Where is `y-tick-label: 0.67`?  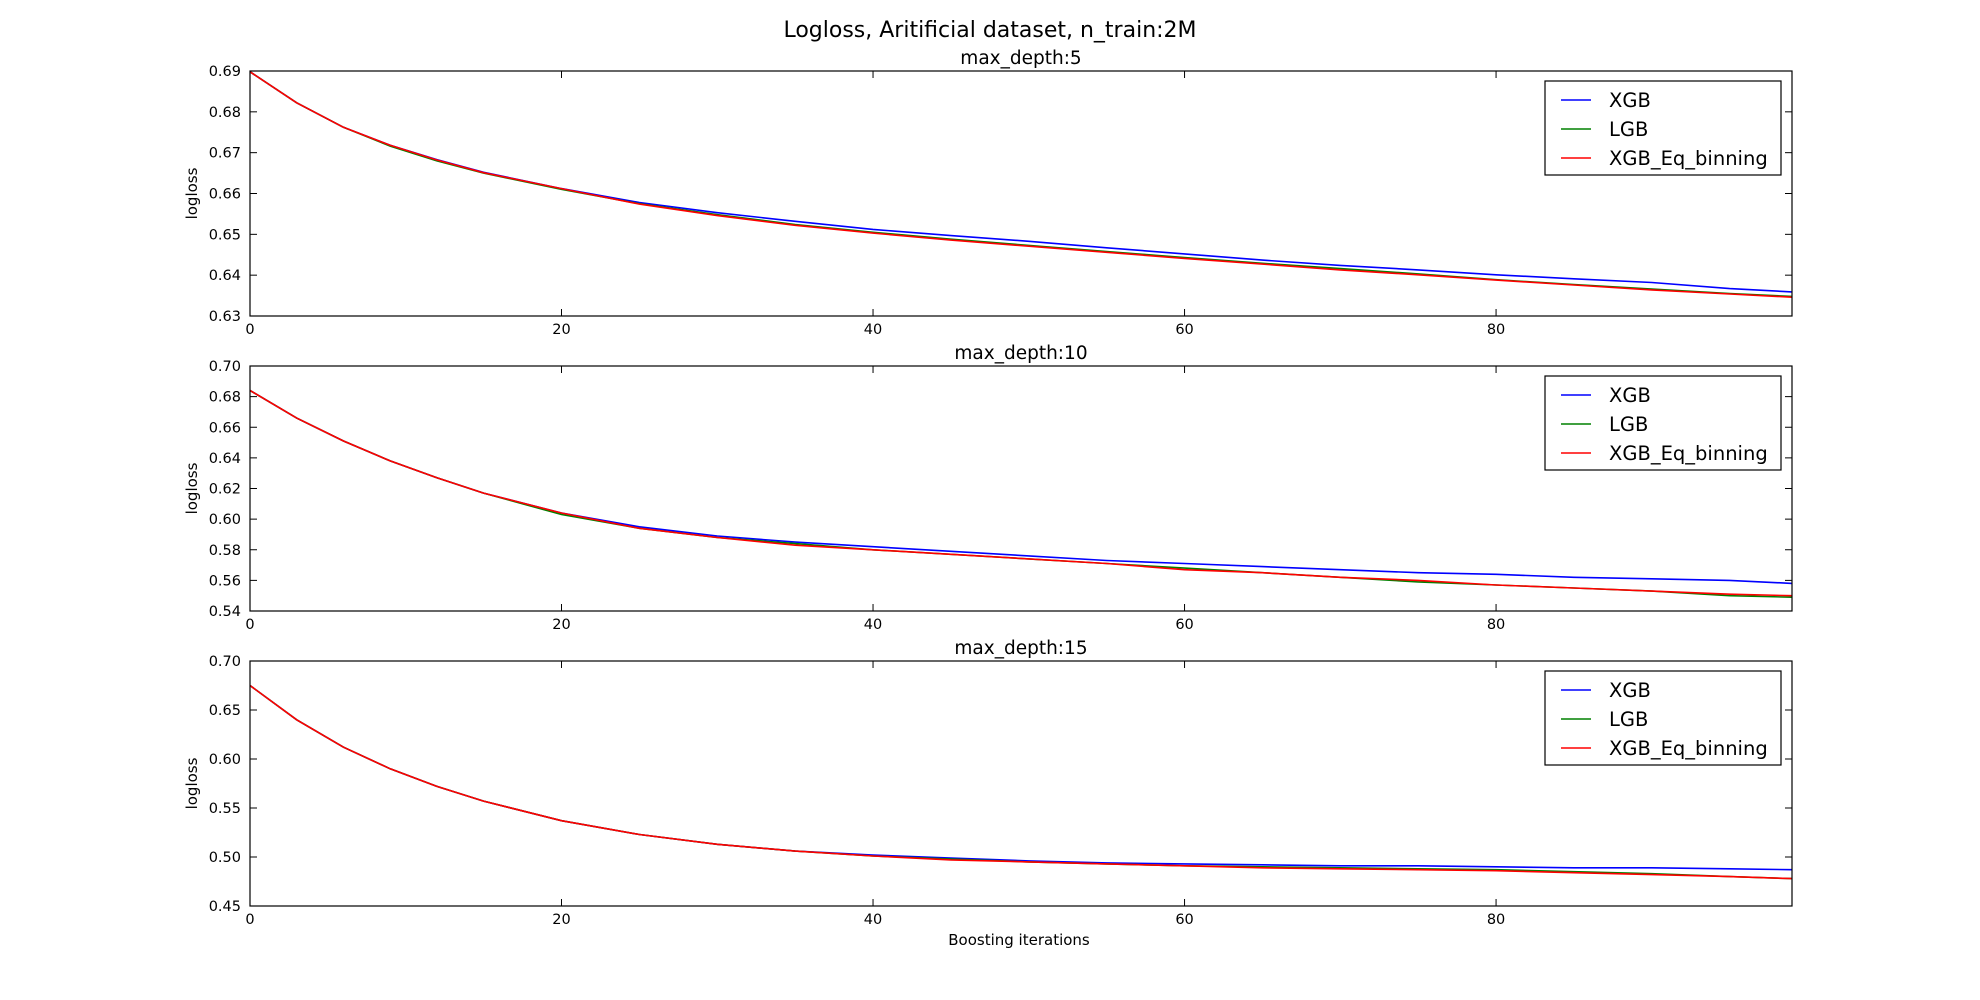
y-tick-label: 0.67 is located at coordinates (225, 154).